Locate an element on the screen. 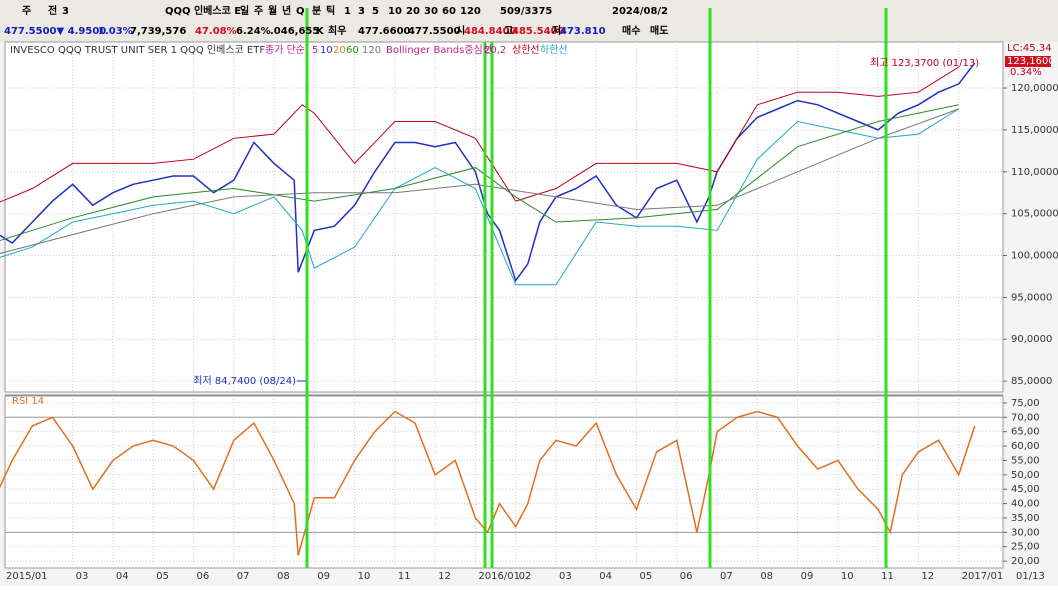  toolbar-item: Q is located at coordinates (300, 11).